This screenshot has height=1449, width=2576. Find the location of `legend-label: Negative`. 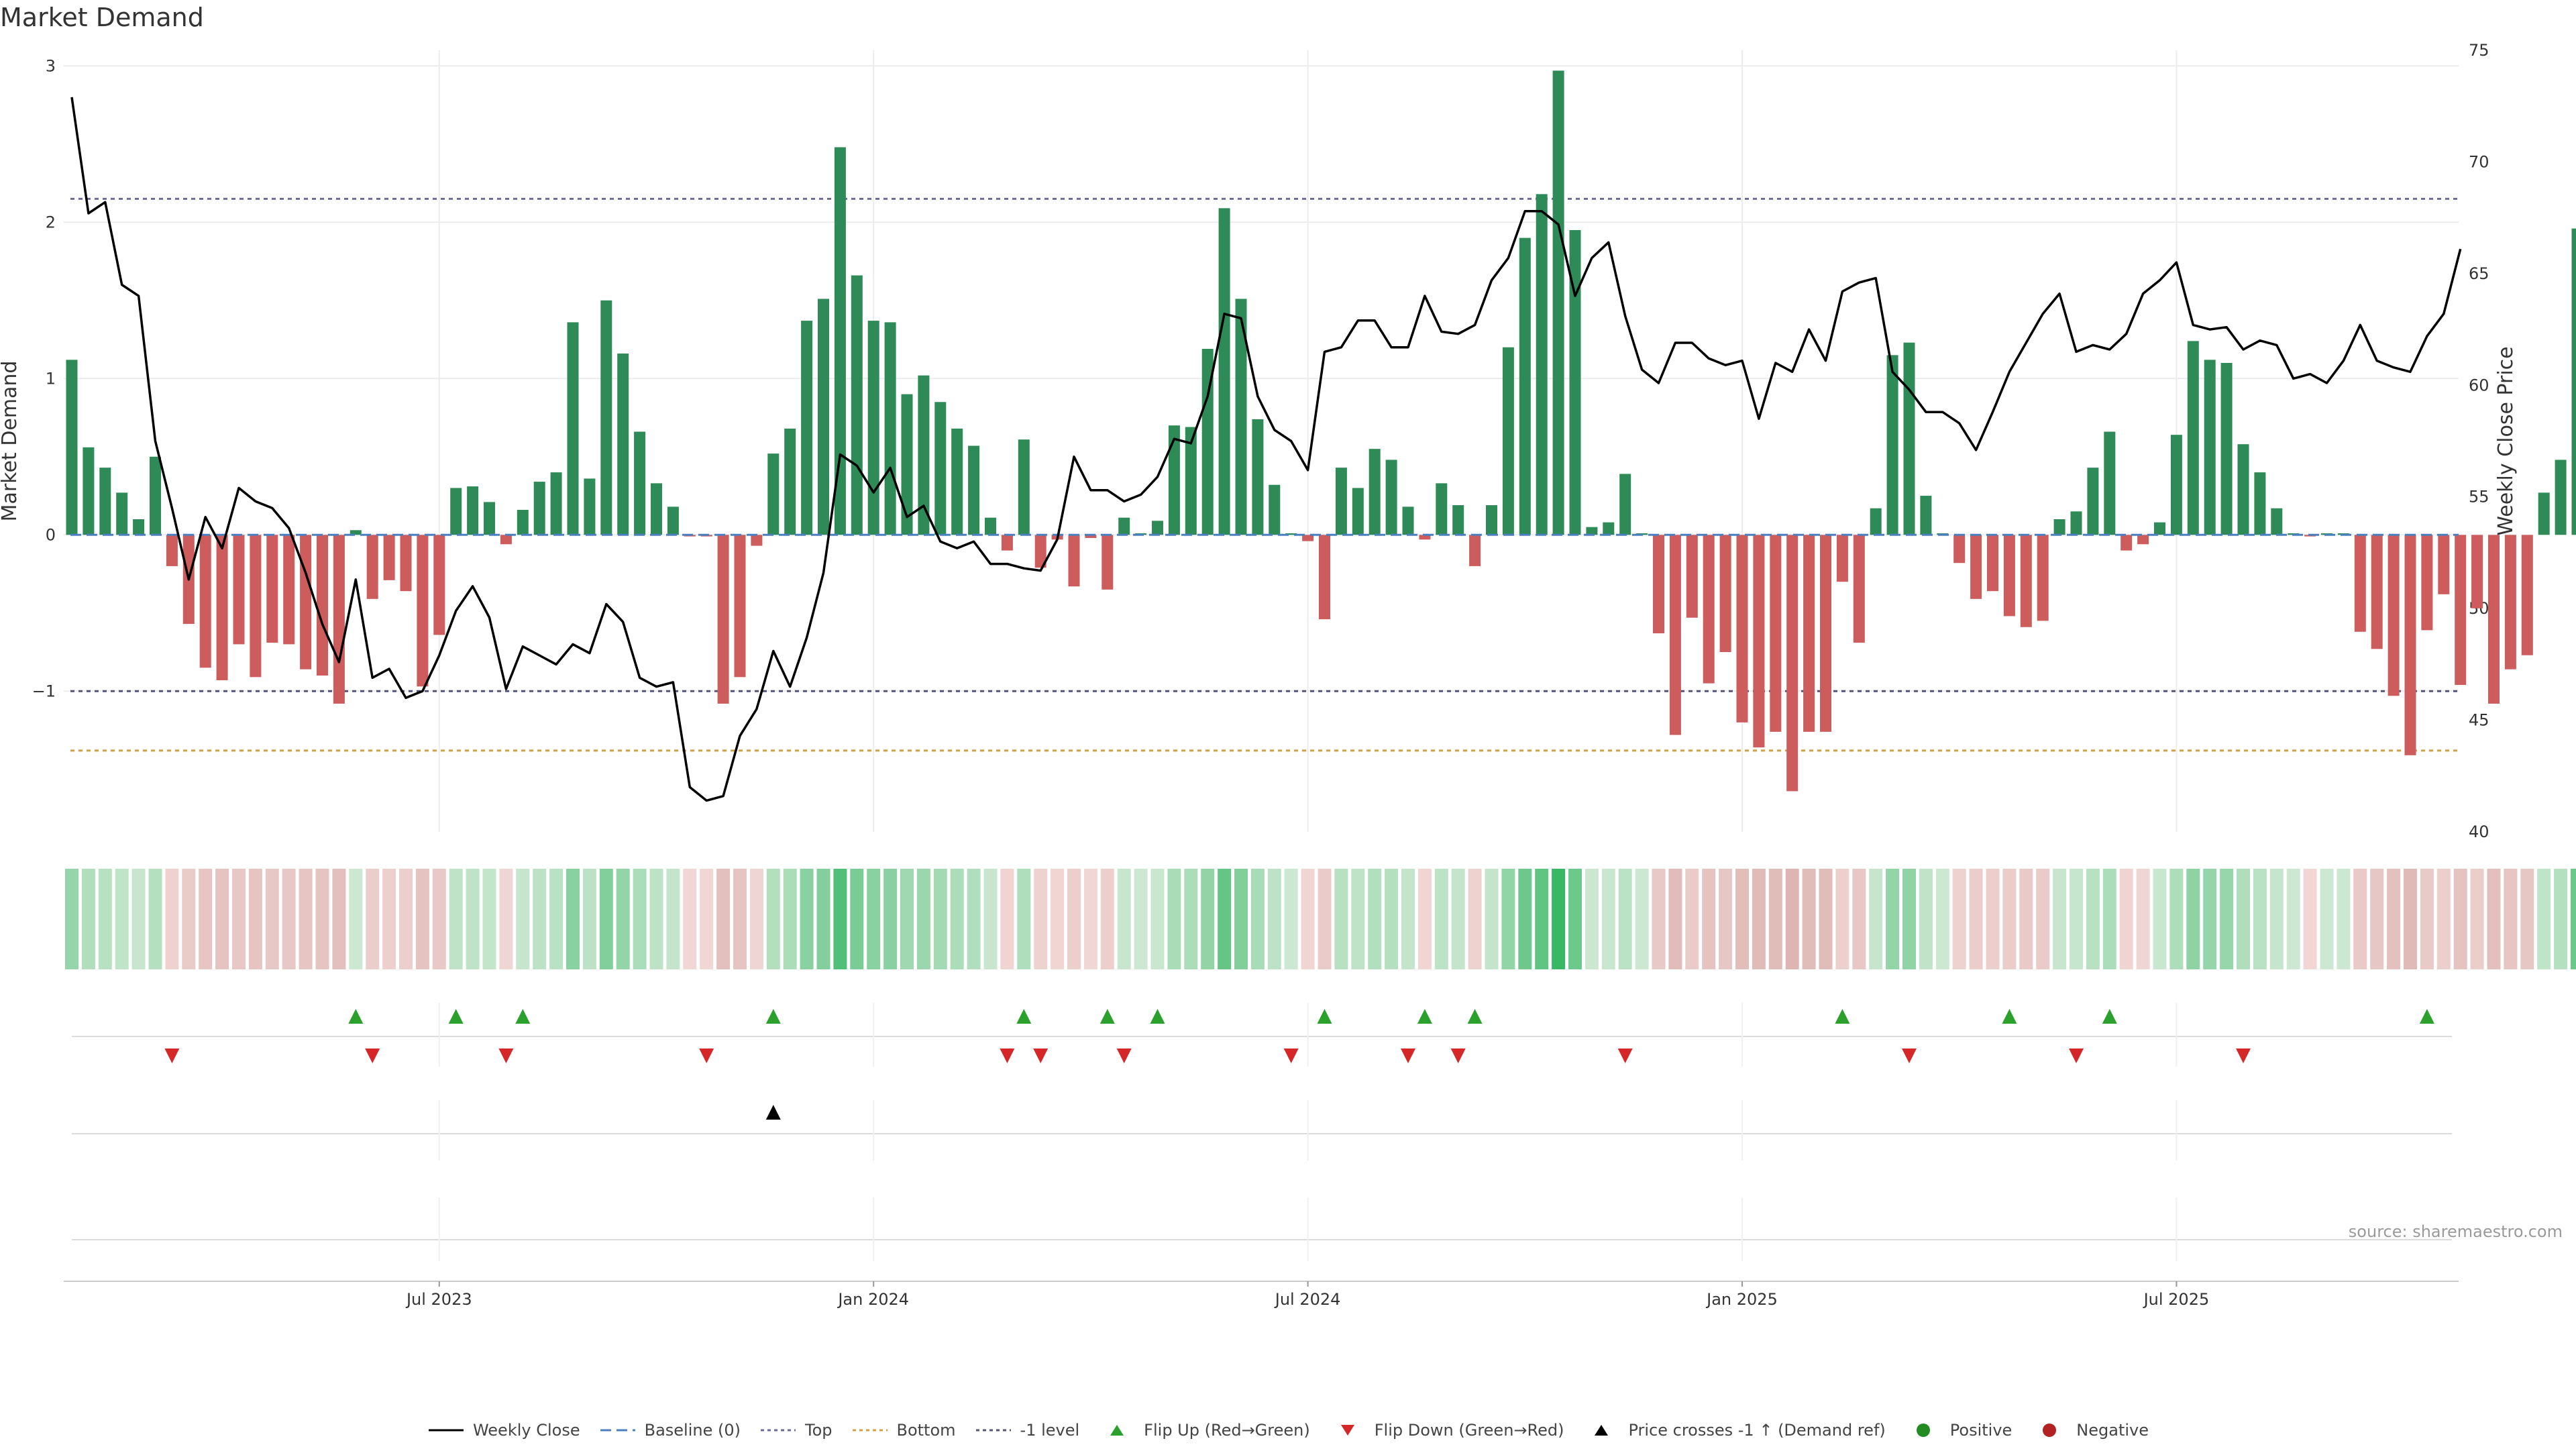

legend-label: Negative is located at coordinates (2112, 1430).